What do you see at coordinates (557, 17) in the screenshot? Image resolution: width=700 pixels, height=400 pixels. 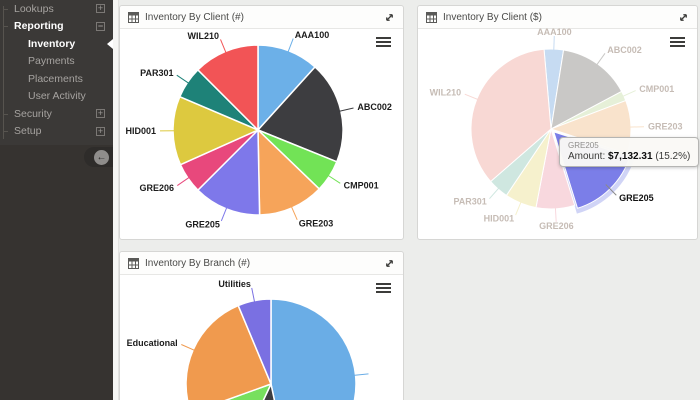 I see `panel-header: Inventory By Client ($)` at bounding box center [557, 17].